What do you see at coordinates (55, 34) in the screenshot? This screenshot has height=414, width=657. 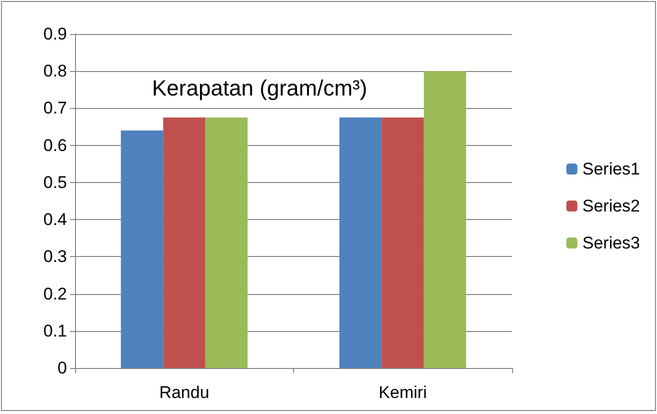 I see `y-tick-label: 0.9` at bounding box center [55, 34].